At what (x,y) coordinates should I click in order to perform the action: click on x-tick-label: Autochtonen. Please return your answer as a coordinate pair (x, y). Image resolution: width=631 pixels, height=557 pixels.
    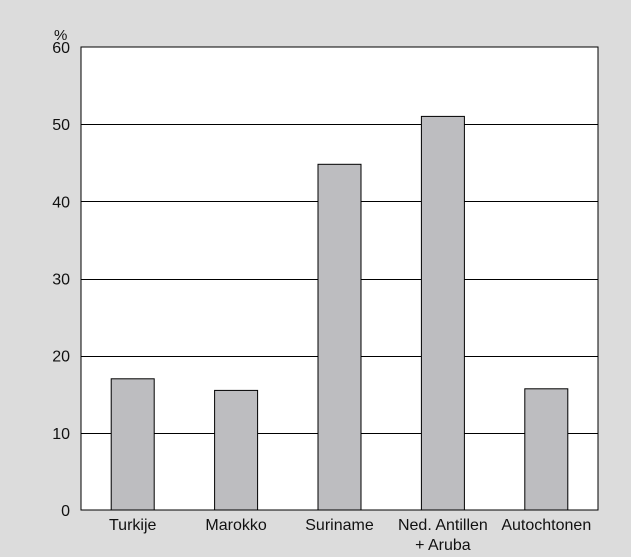
    Looking at the image, I should click on (546, 525).